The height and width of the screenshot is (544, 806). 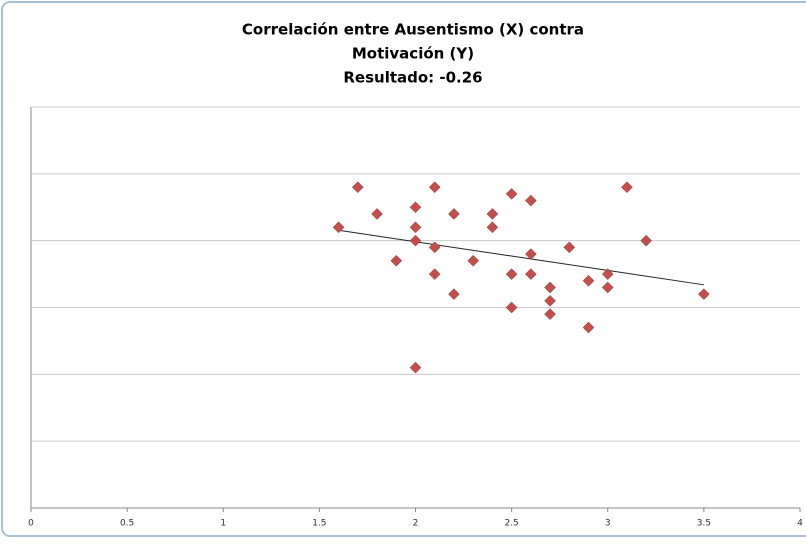 What do you see at coordinates (800, 524) in the screenshot?
I see `x-tick-label: 4` at bounding box center [800, 524].